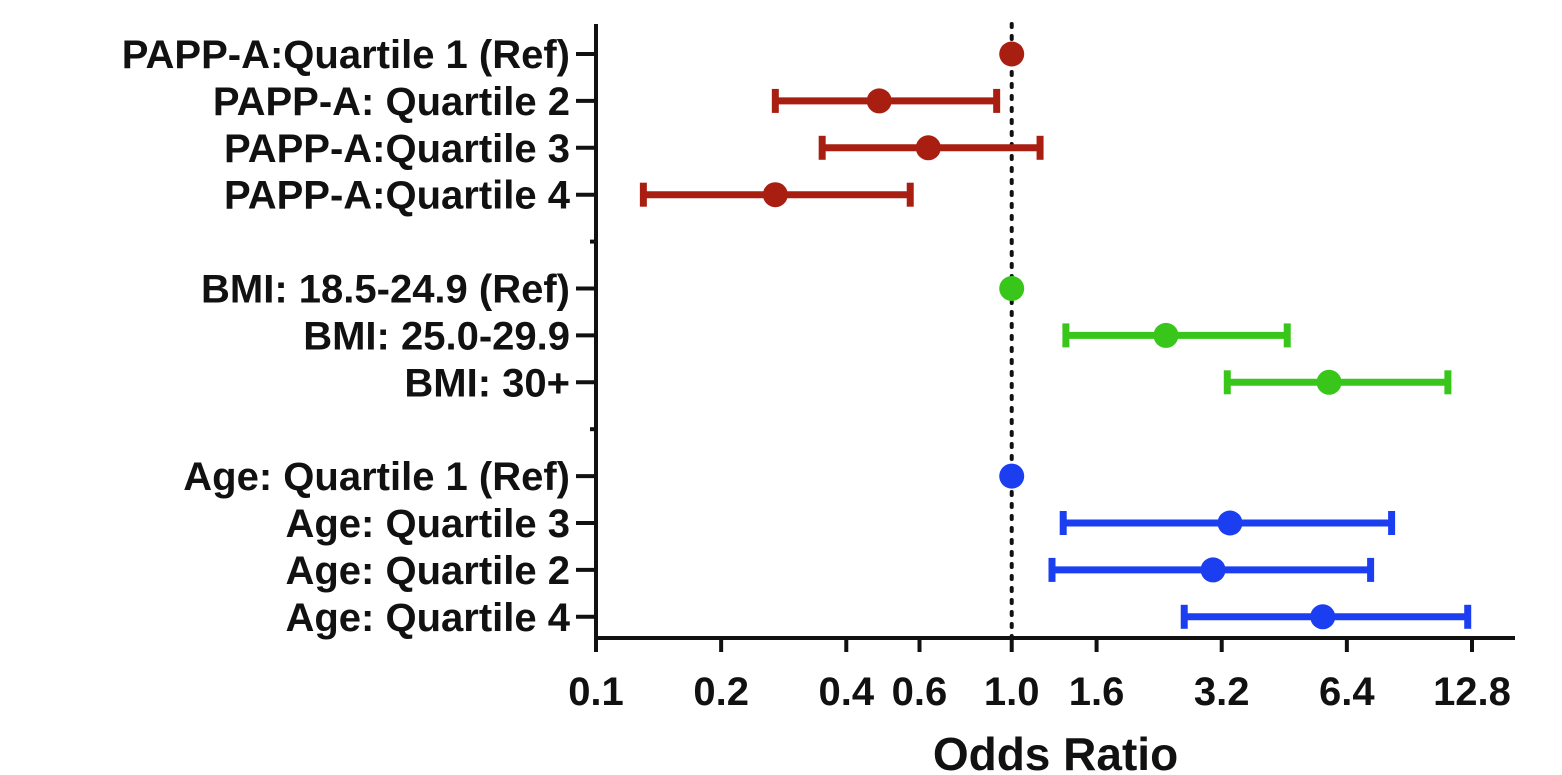 The width and height of the screenshot is (1562, 775). What do you see at coordinates (721, 692) in the screenshot?
I see `x-tick-label: 0.2` at bounding box center [721, 692].